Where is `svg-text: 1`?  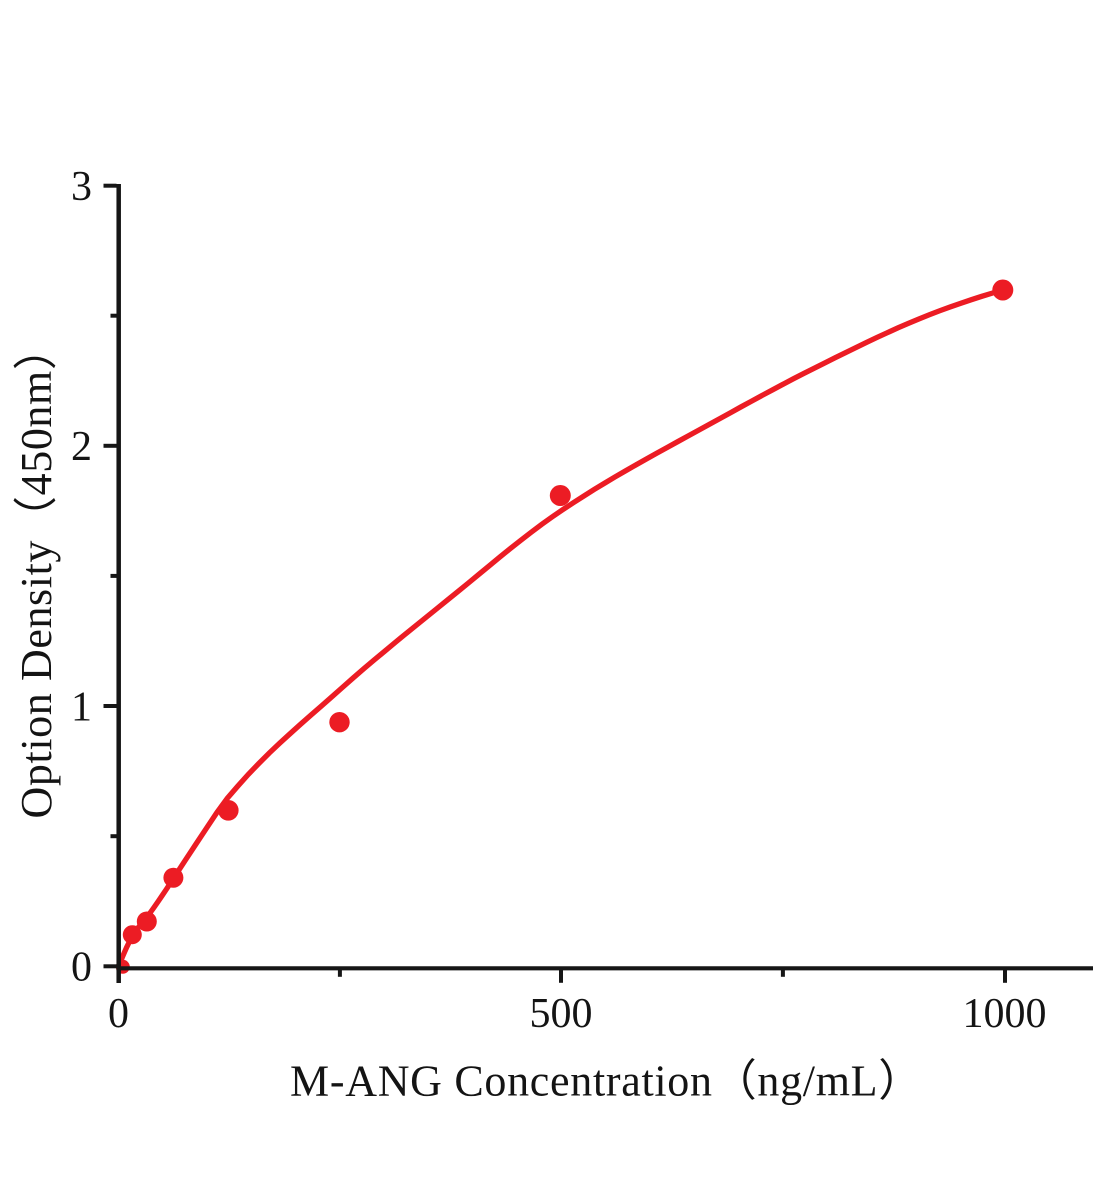
svg-text: 1 is located at coordinates (81, 707).